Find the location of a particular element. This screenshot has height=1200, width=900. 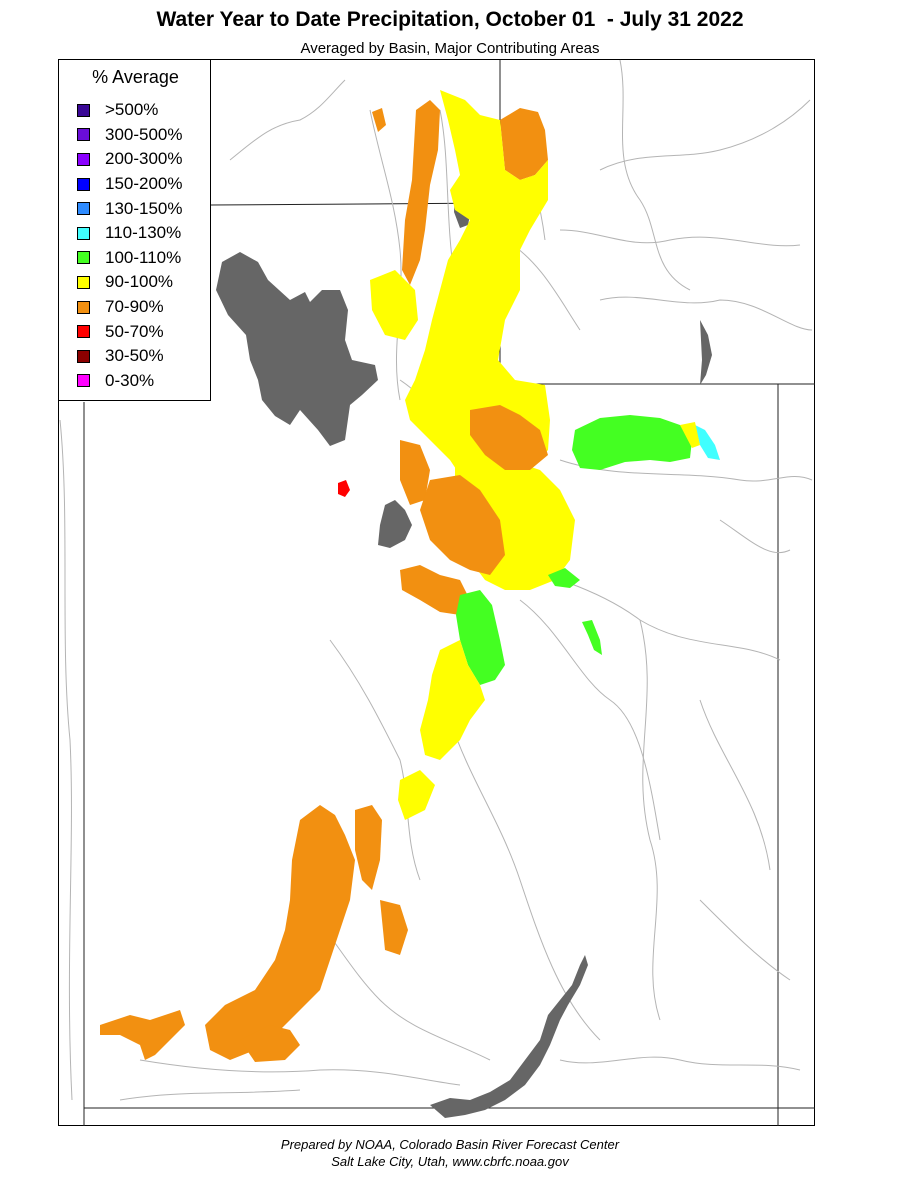

zone-northern-strip is located at coordinates (524, 144).